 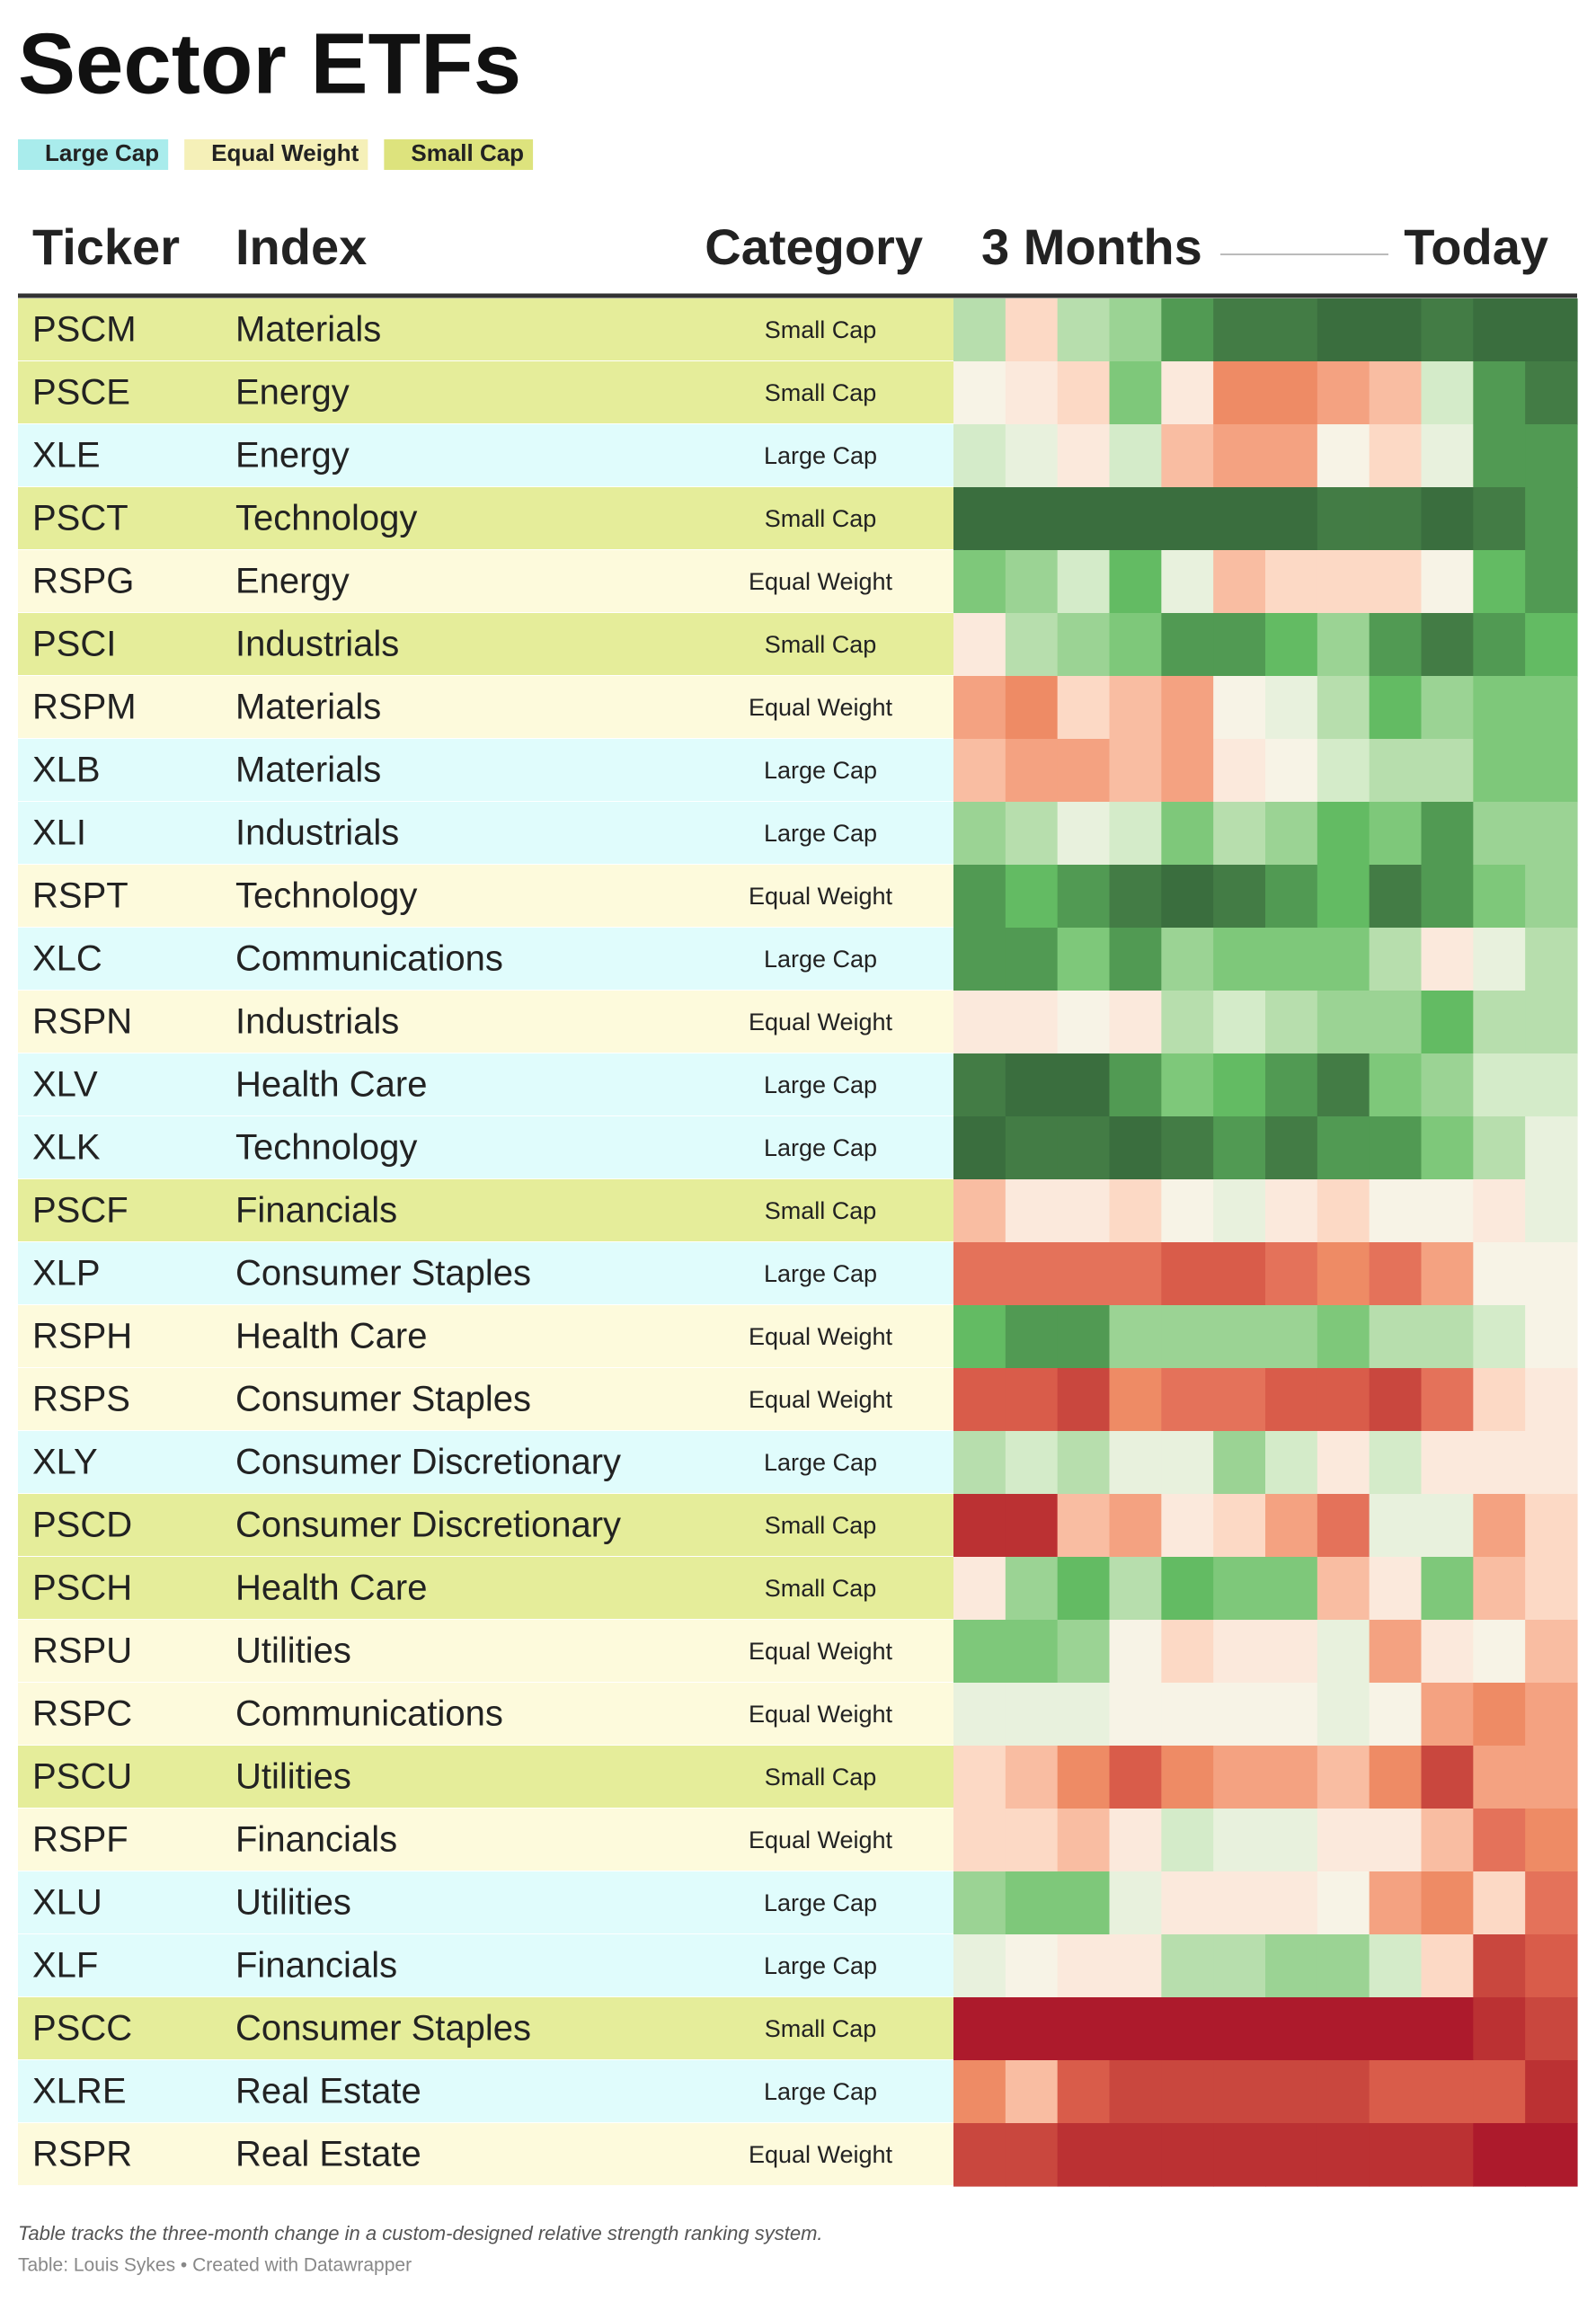 What do you see at coordinates (301, 246) in the screenshot?
I see `header-index: Index` at bounding box center [301, 246].